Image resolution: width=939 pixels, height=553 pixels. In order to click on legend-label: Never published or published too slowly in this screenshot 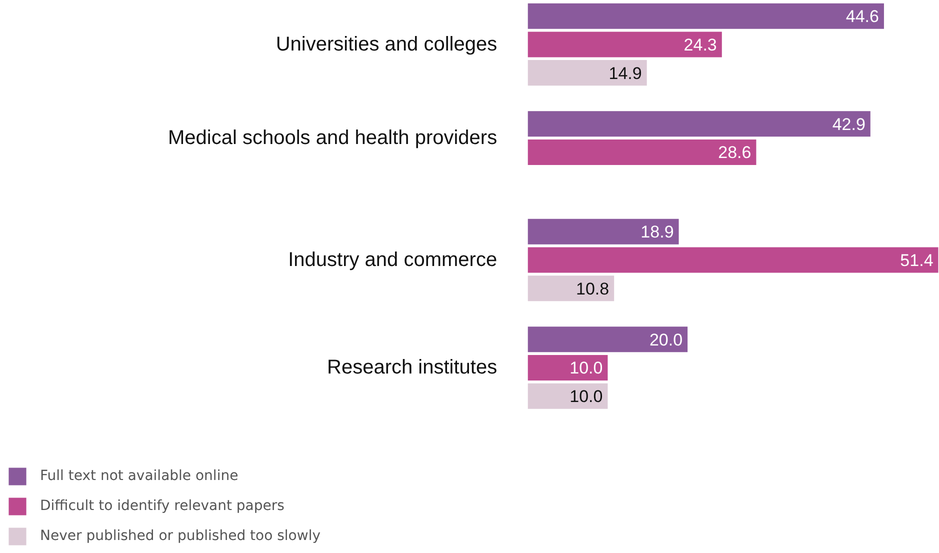, I will do `click(180, 536)`.